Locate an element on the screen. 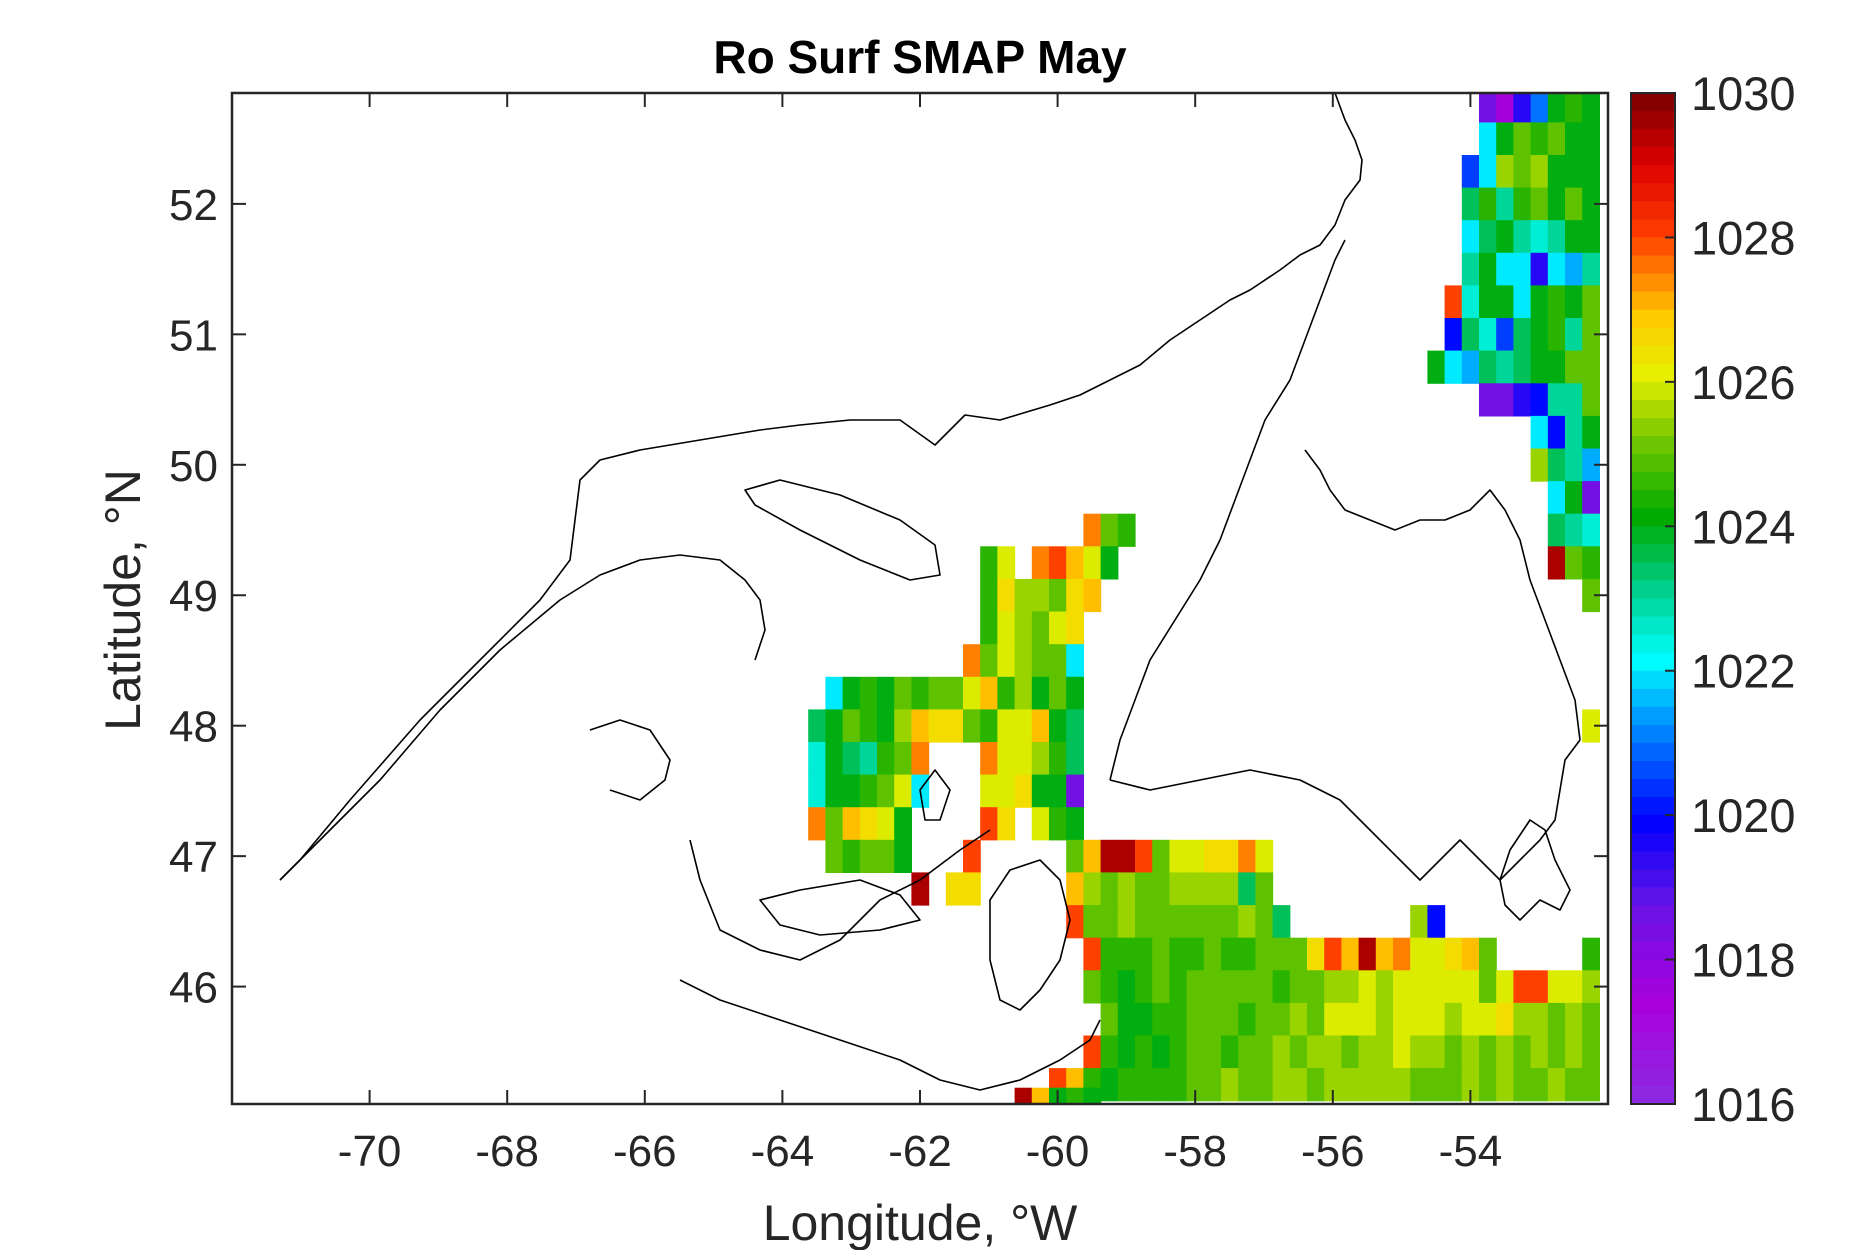 This screenshot has height=1250, width=1875. x-tick-label: -62 is located at coordinates (920, 1151).